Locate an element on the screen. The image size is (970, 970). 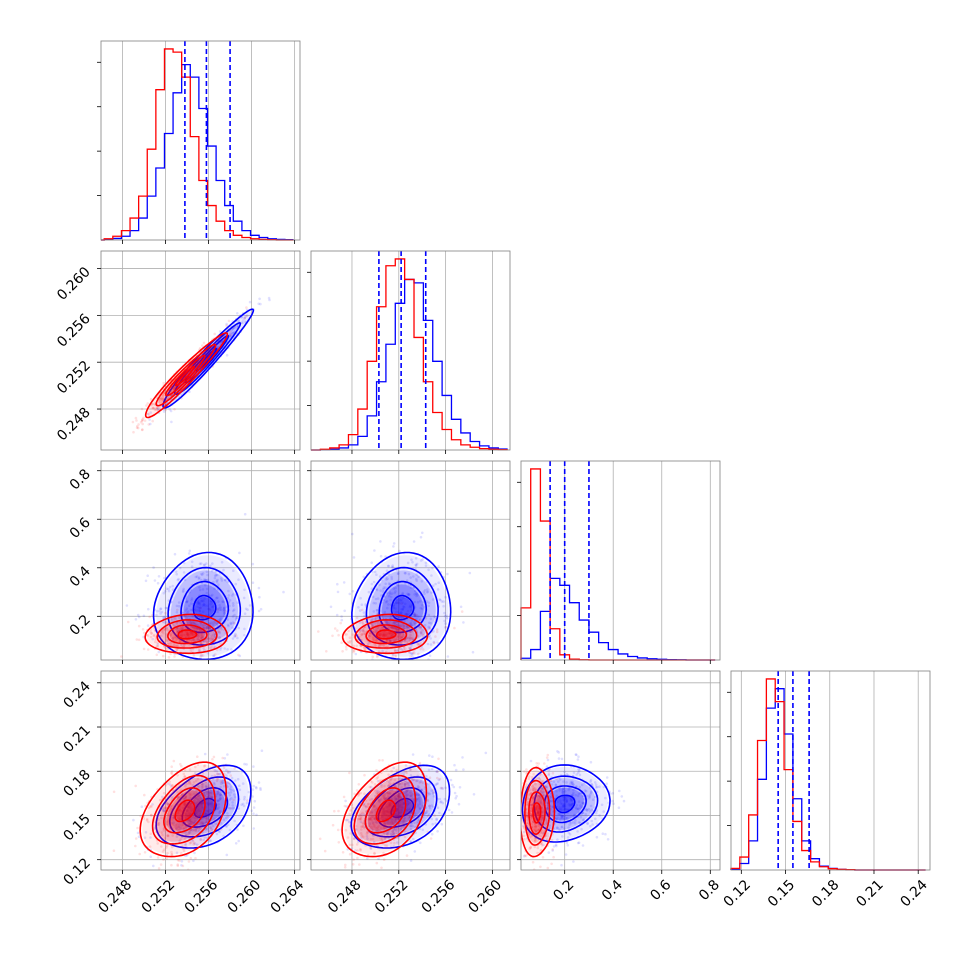
x-tick-label: 0.4 is located at coordinates (612, 890).